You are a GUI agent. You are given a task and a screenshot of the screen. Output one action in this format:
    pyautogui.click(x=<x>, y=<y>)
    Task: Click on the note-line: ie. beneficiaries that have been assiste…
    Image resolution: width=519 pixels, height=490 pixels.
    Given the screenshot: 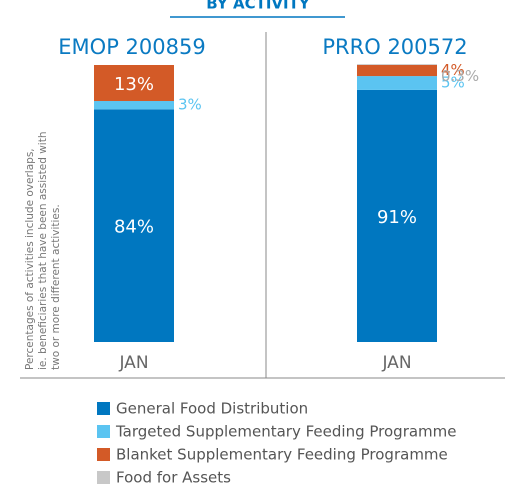 What is the action you would take?
    pyautogui.click(x=43, y=251)
    